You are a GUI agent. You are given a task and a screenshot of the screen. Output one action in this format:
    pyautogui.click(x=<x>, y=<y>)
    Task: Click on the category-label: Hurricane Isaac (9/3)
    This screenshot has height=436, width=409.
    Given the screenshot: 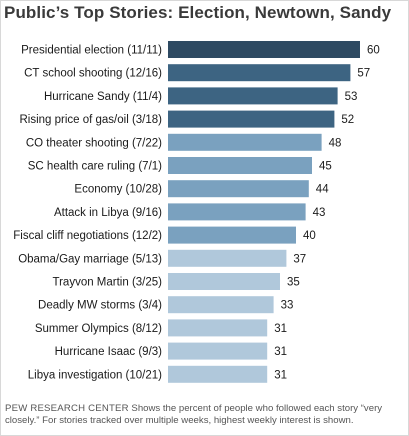 What is the action you would take?
    pyautogui.click(x=109, y=352)
    